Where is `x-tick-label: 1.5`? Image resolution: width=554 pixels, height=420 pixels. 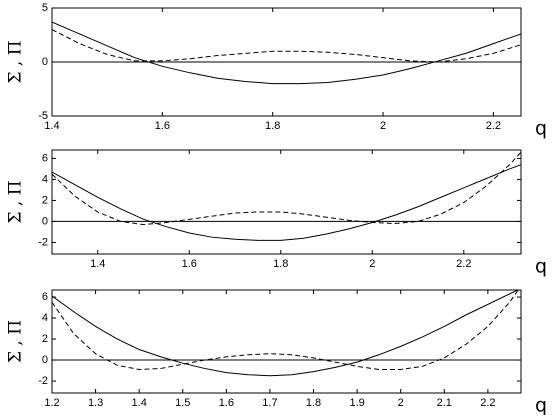
x-tick-label: 1.5 is located at coordinates (182, 403).